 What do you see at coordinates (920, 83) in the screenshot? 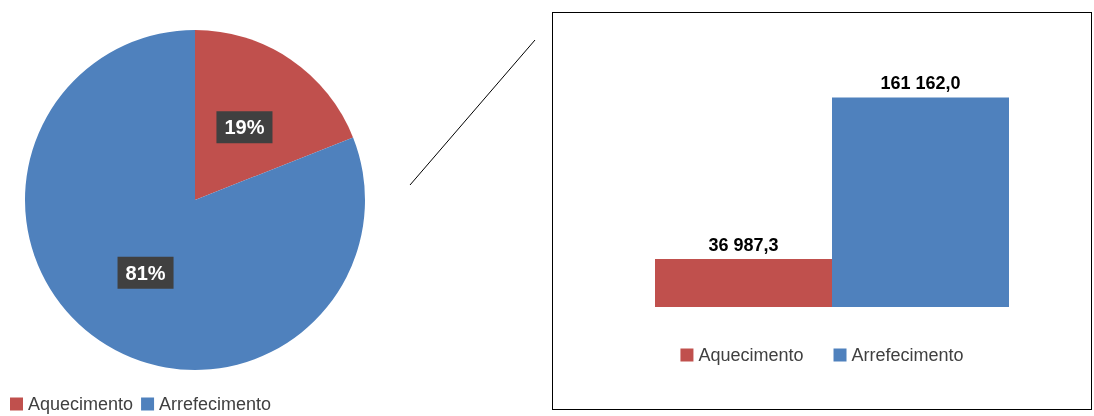
I see `data-label: 161 162,0` at bounding box center [920, 83].